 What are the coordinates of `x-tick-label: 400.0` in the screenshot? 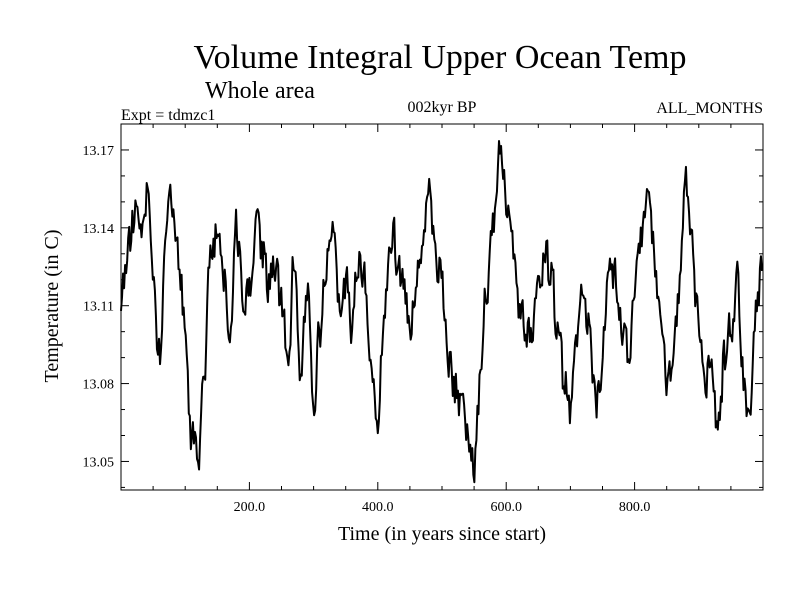 It's located at (378, 507).